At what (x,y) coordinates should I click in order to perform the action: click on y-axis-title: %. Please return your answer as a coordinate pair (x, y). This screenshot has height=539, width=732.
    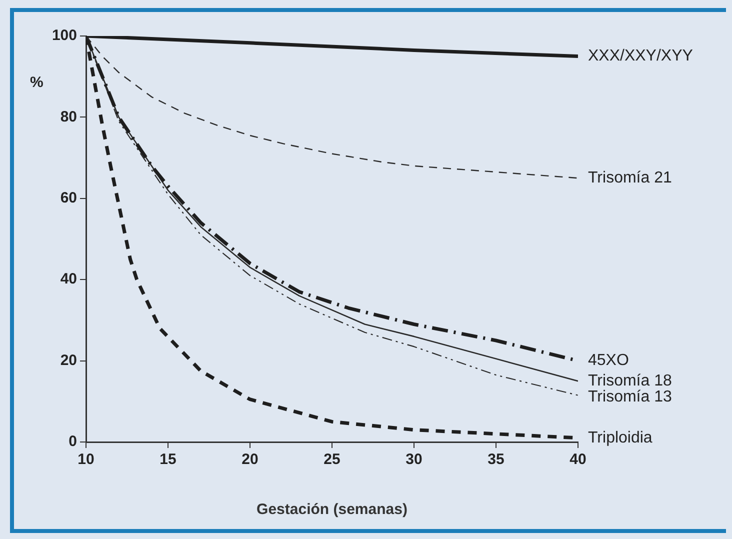
    Looking at the image, I should click on (37, 83).